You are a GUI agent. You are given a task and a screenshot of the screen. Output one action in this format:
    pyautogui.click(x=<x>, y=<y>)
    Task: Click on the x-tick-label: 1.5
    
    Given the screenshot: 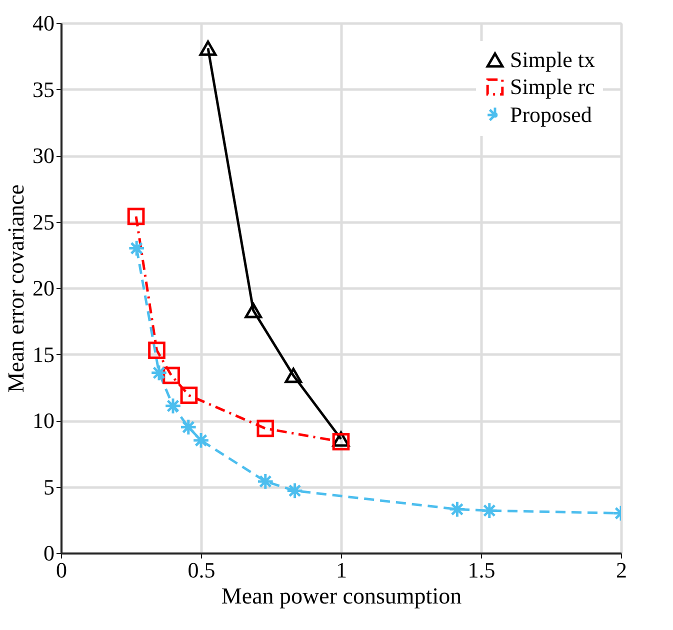 What is the action you would take?
    pyautogui.click(x=482, y=570)
    